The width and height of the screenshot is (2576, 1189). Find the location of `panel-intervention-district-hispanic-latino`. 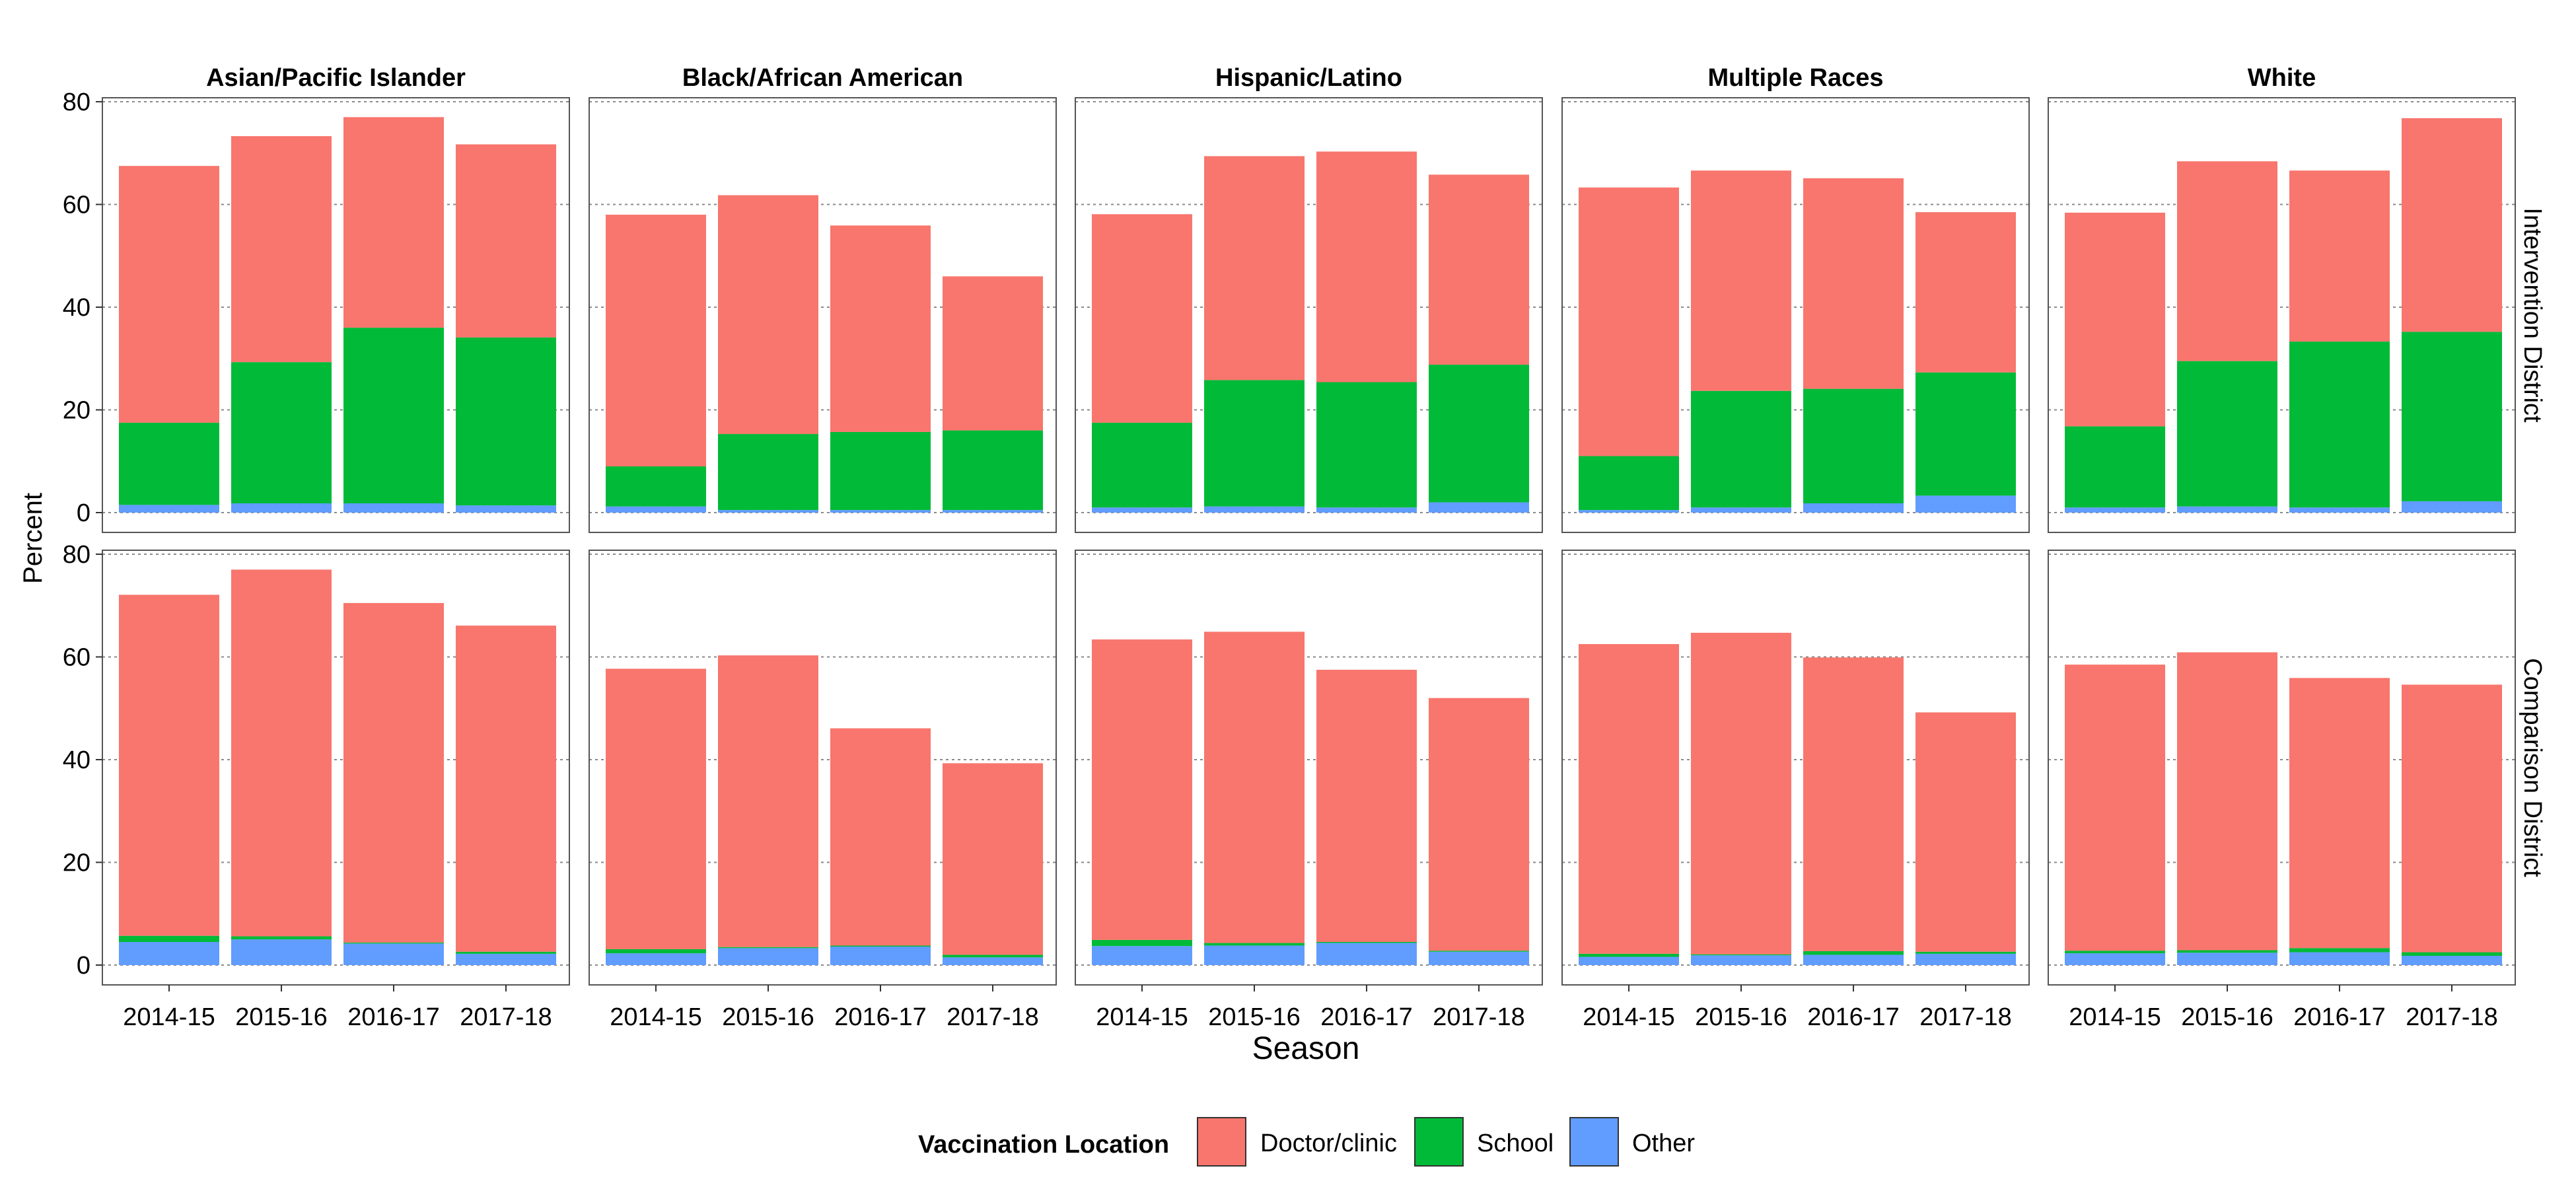

panel-intervention-district-hispanic-latino is located at coordinates (1309, 315).